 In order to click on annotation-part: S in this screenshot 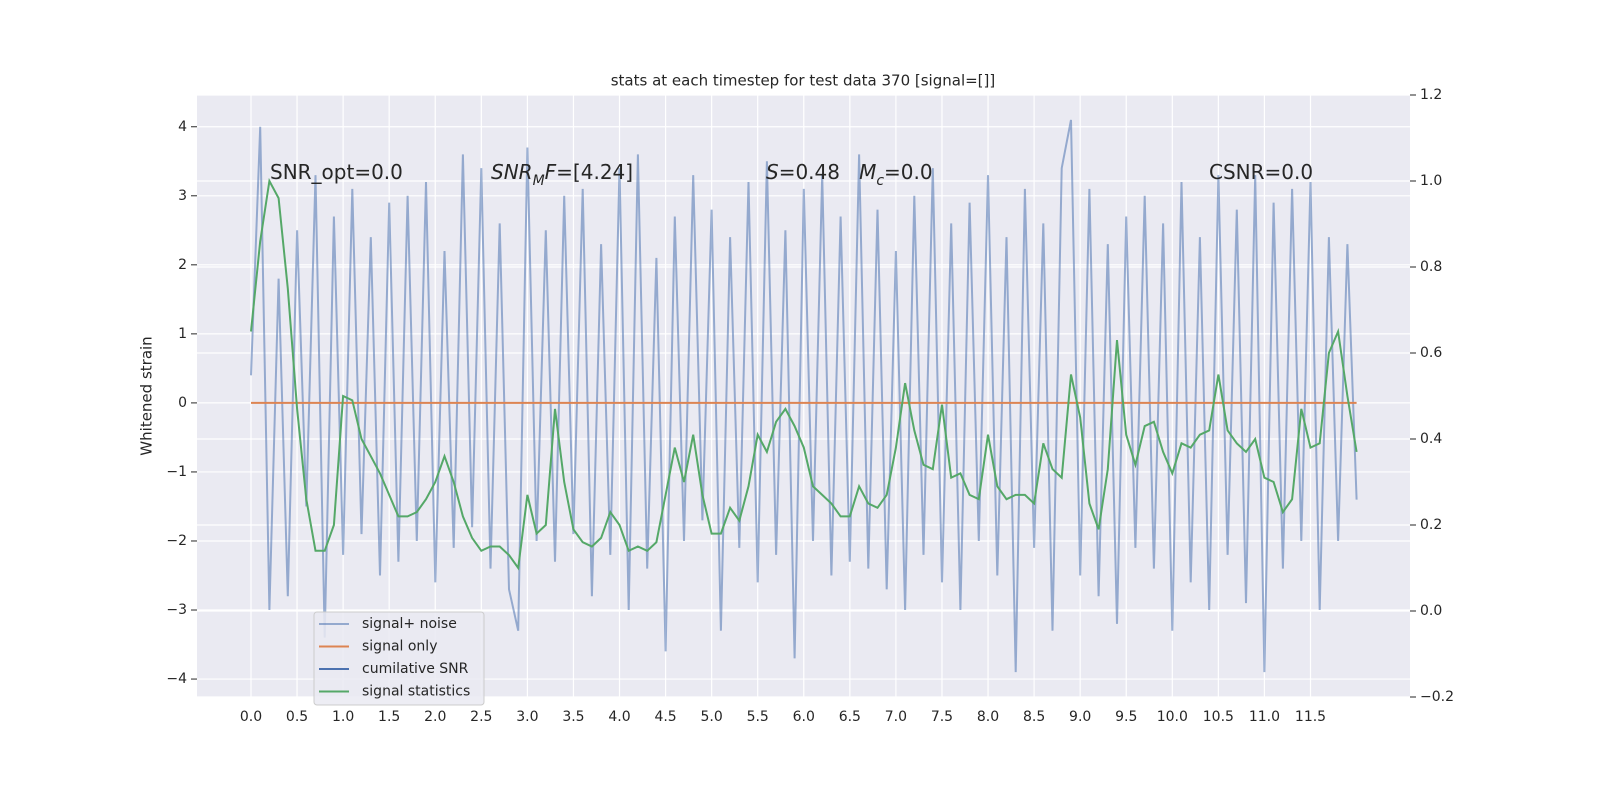, I will do `click(772, 172)`.